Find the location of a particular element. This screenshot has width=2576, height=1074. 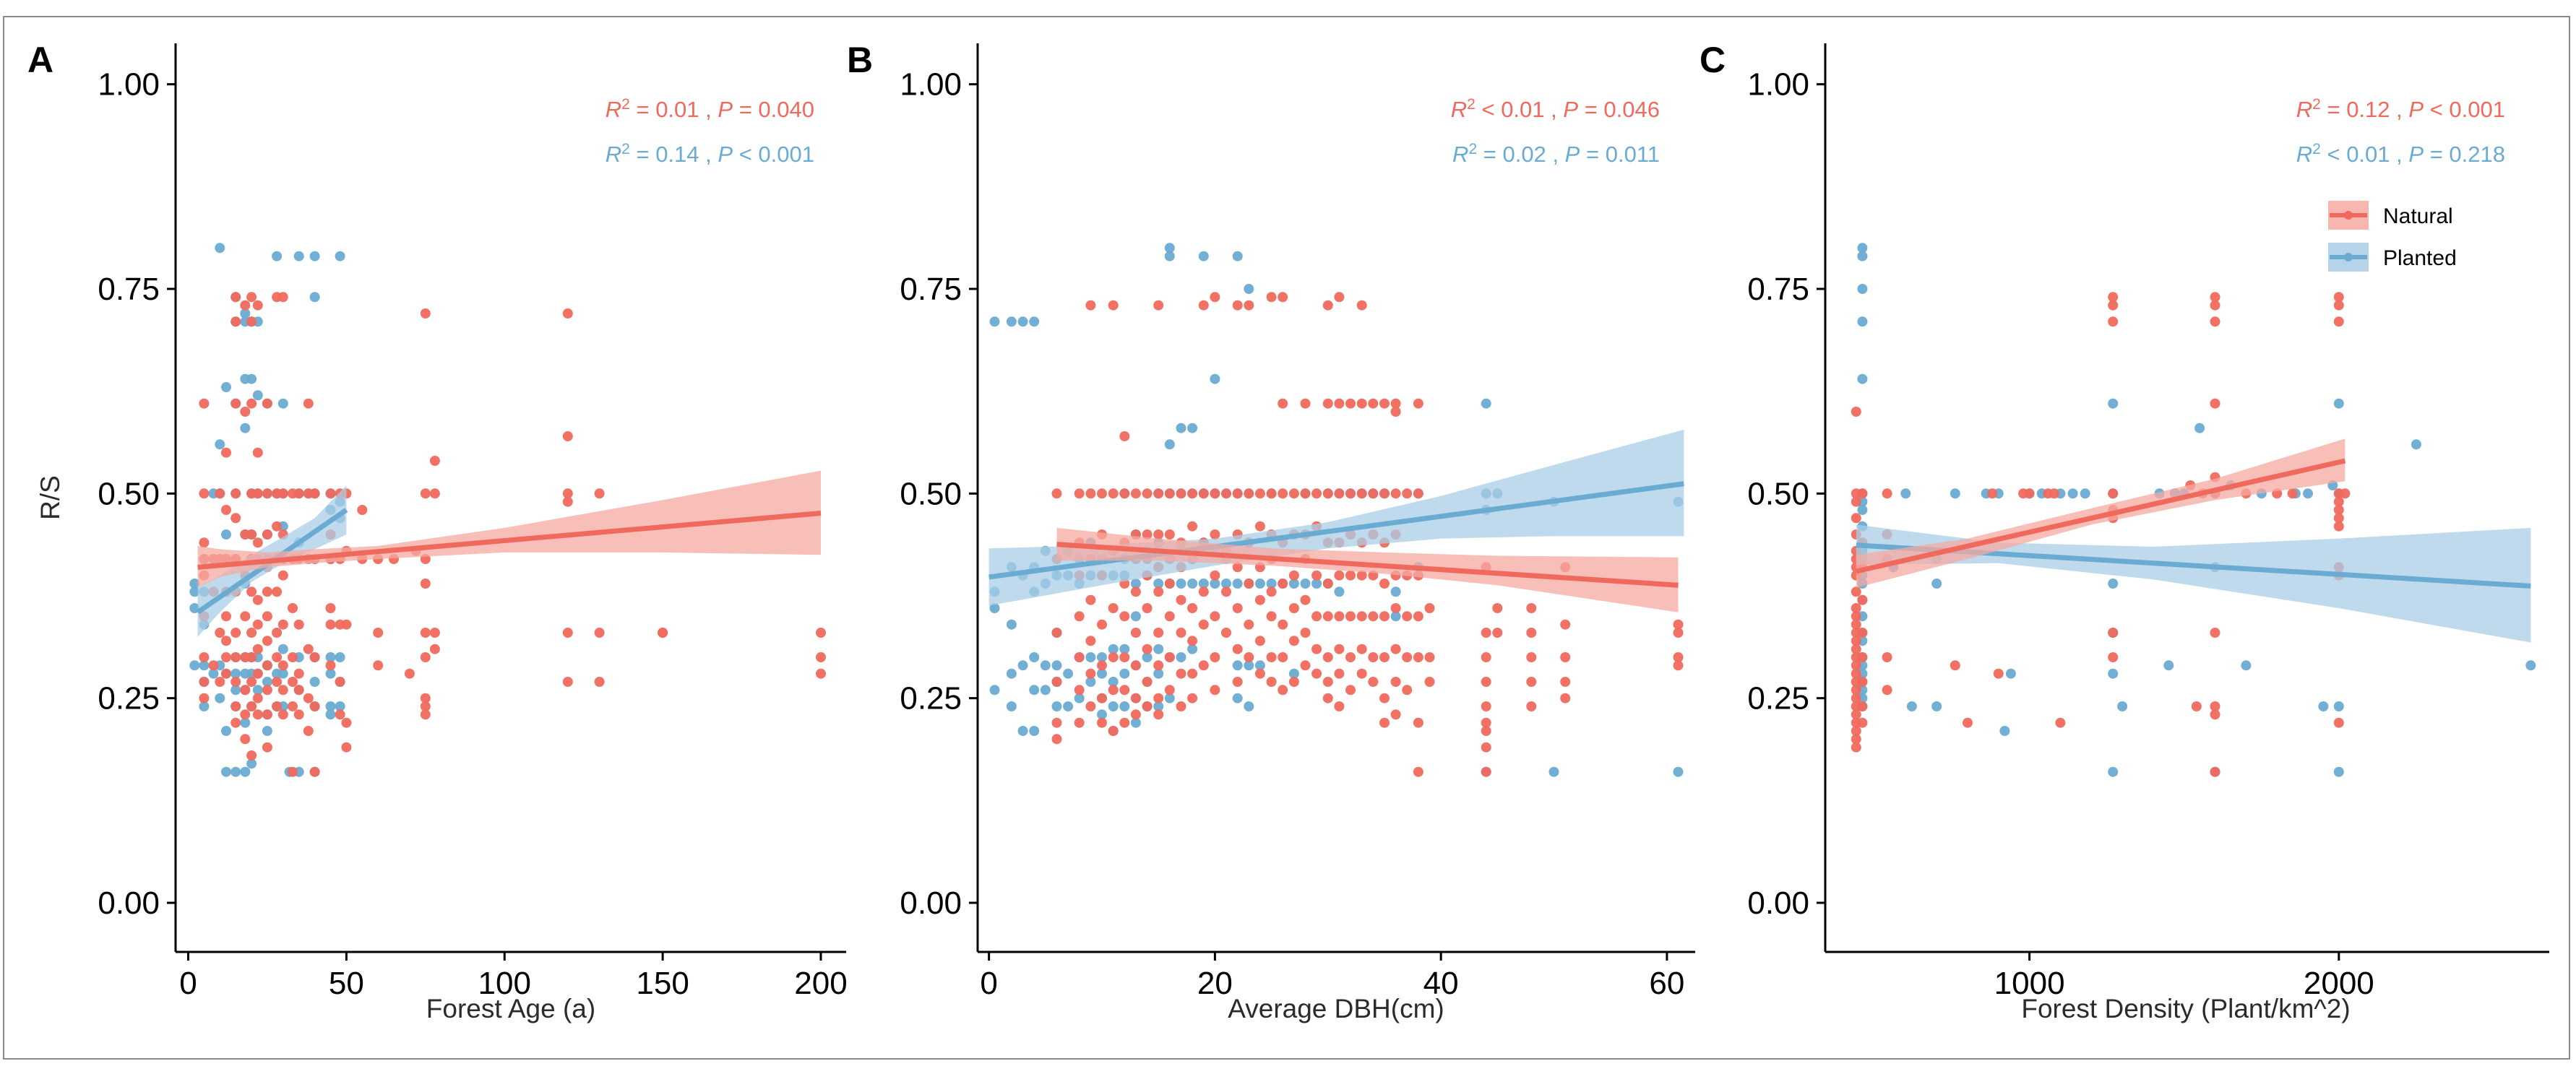

panel-a-planted-points is located at coordinates (267, 510).